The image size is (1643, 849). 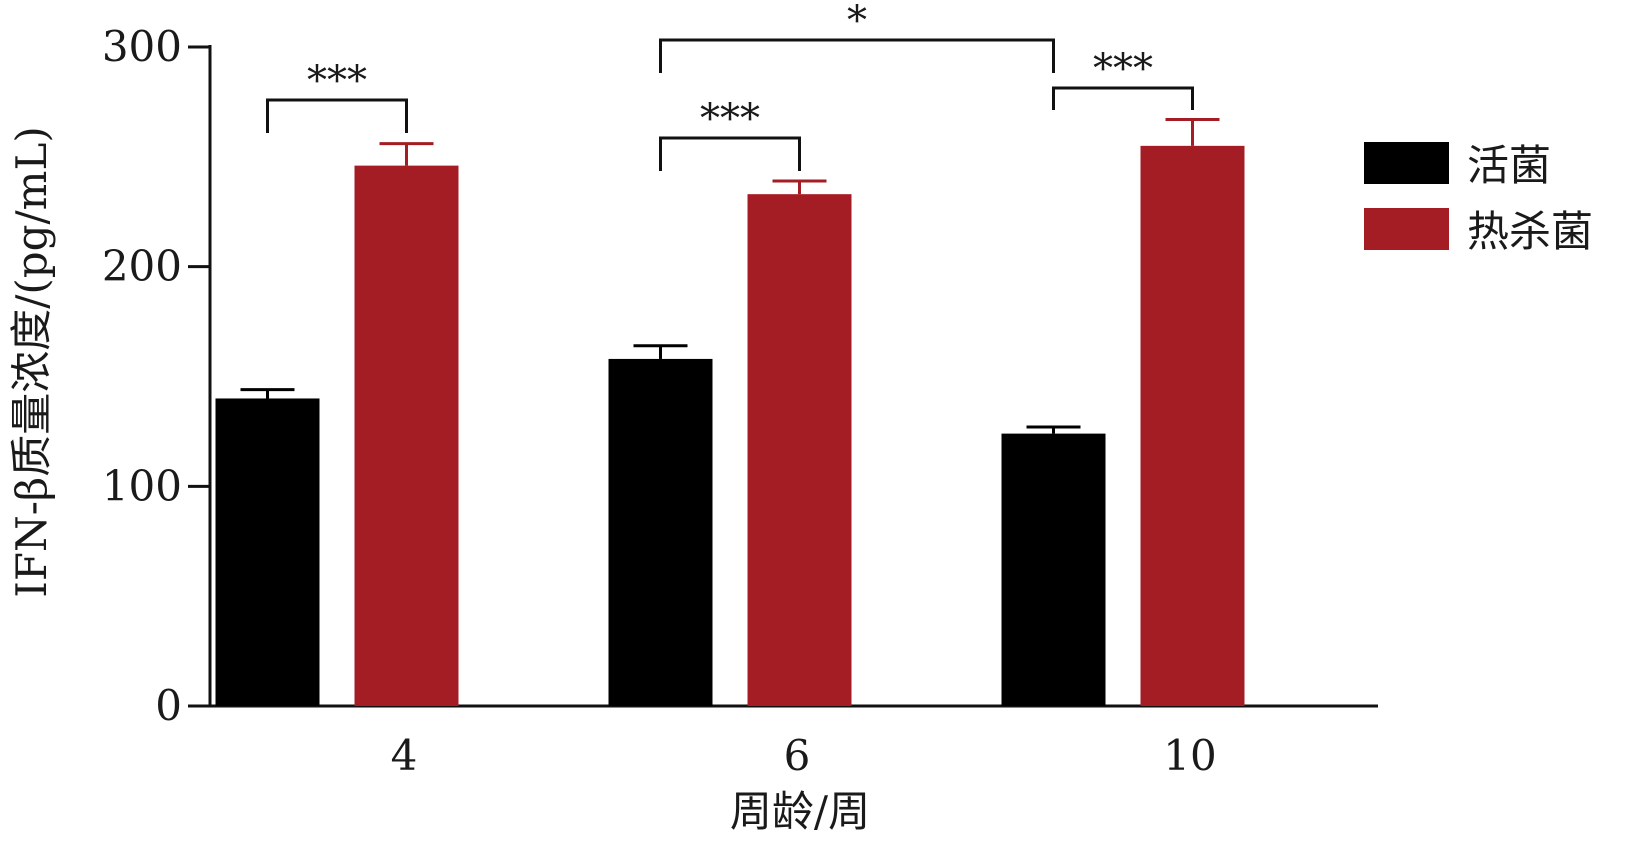 I want to click on y-tick-label: 0, so click(x=168, y=705).